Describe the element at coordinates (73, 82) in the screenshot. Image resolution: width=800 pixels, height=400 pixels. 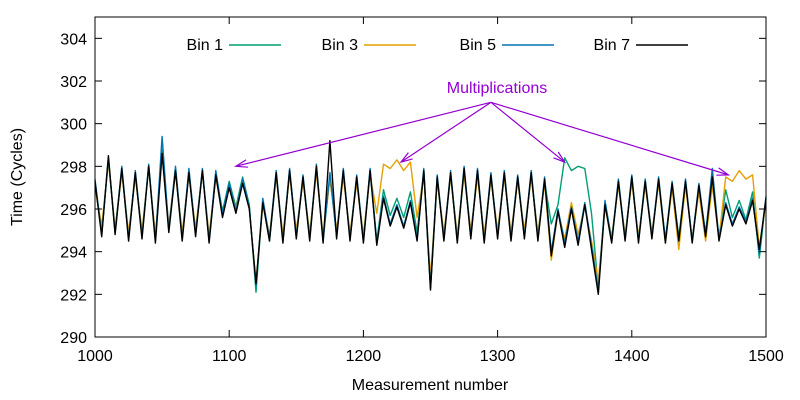
I see `y-tick-label: 302` at that location.